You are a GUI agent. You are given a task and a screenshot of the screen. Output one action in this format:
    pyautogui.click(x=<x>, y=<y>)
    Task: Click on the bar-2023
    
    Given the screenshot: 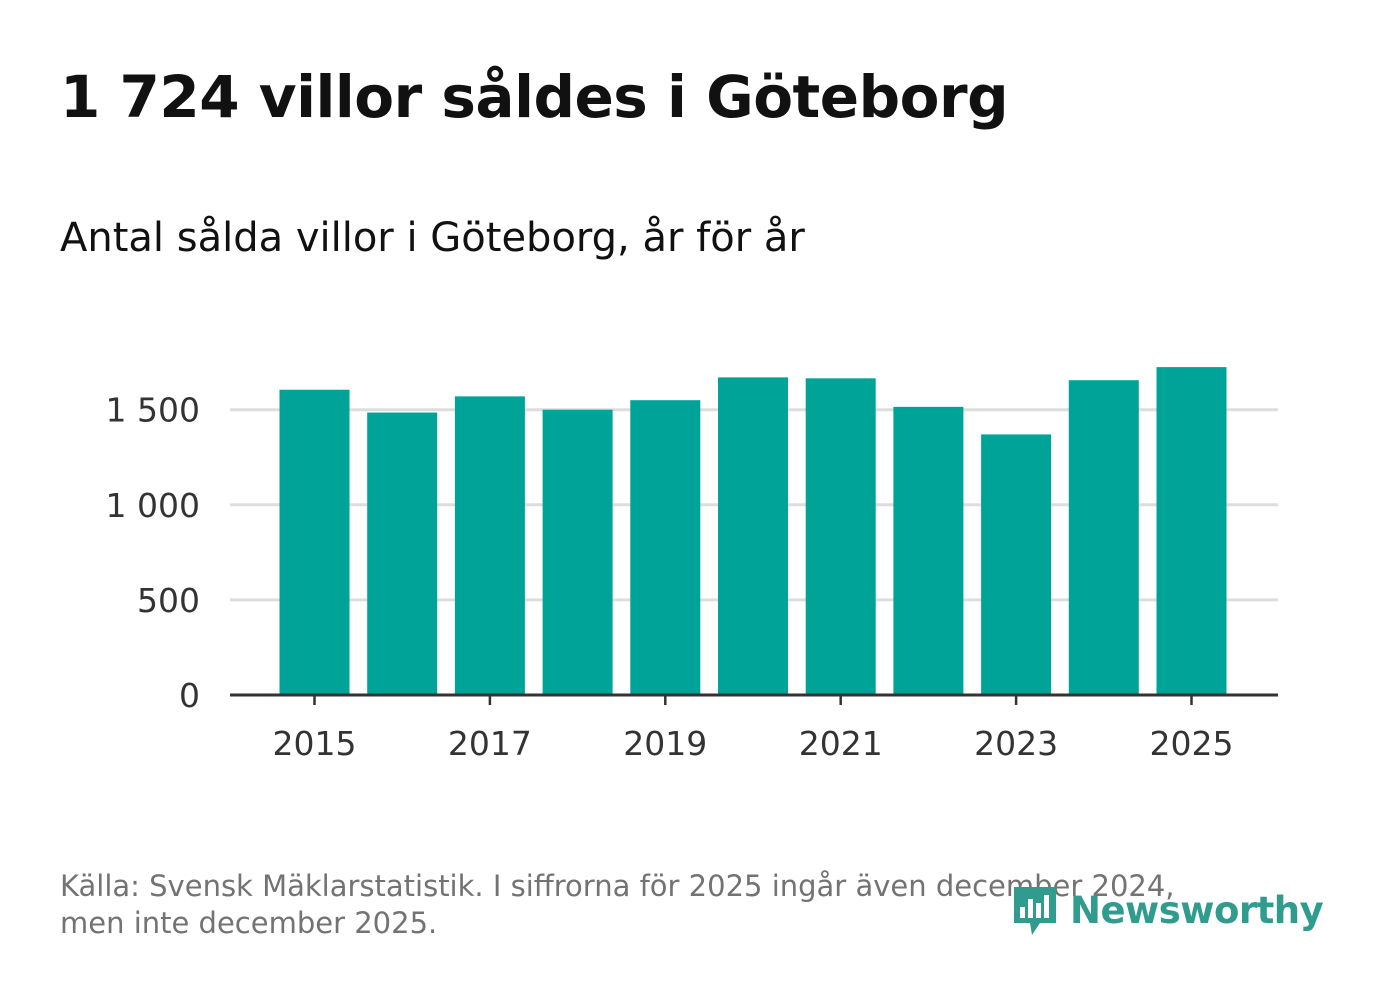 What is the action you would take?
    pyautogui.click(x=1016, y=564)
    